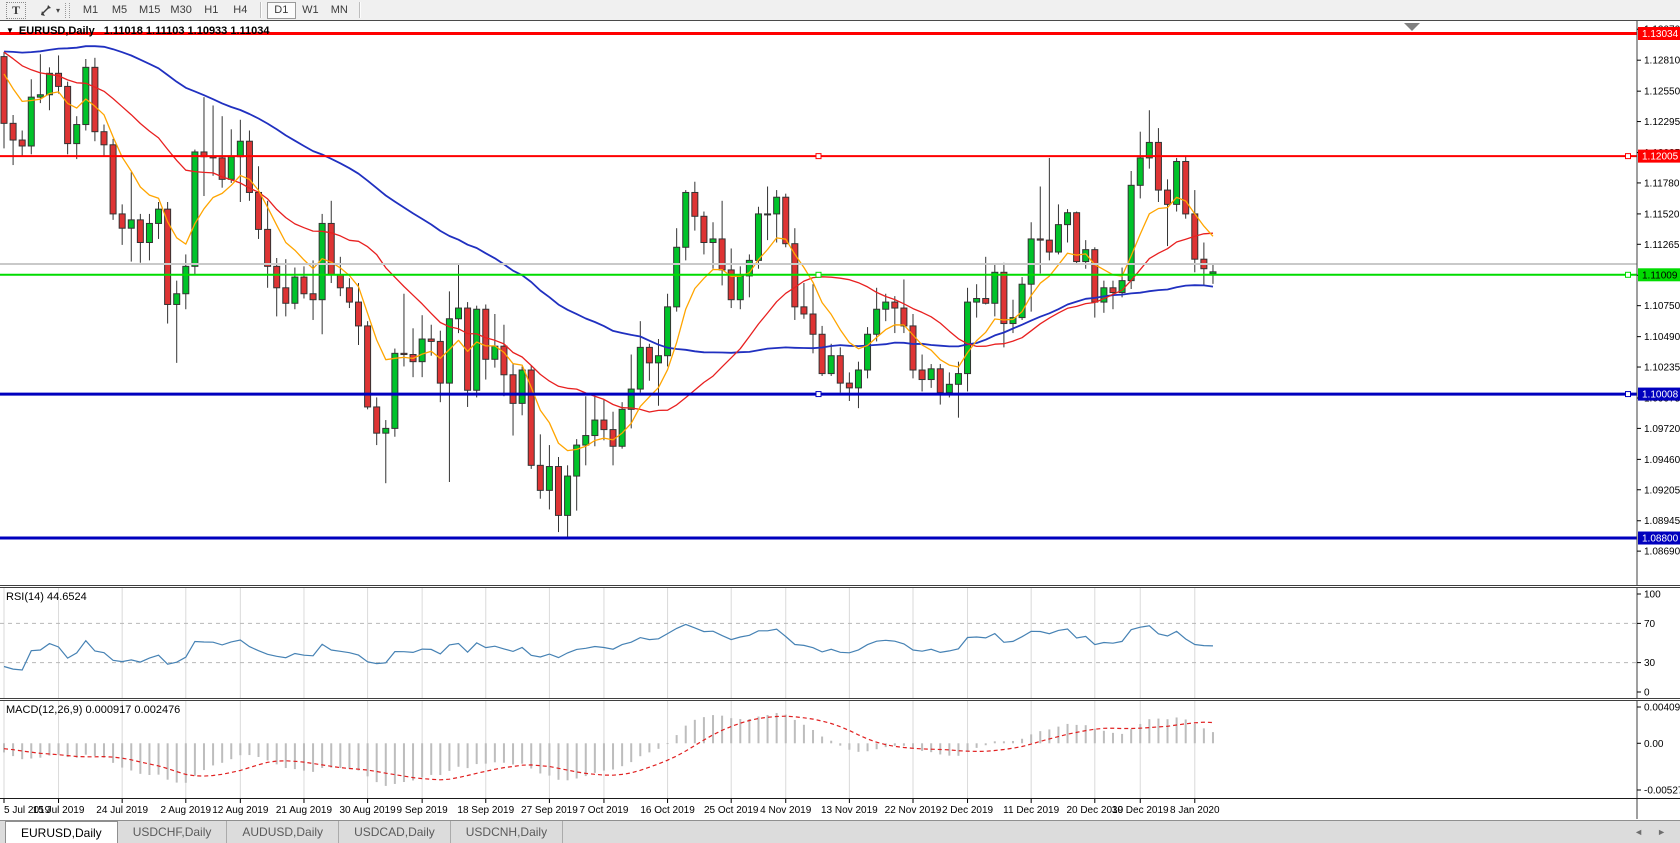 The image size is (1680, 843). What do you see at coordinates (603, 810) in the screenshot?
I see `svg-text: 7 Oct 2019` at bounding box center [603, 810].